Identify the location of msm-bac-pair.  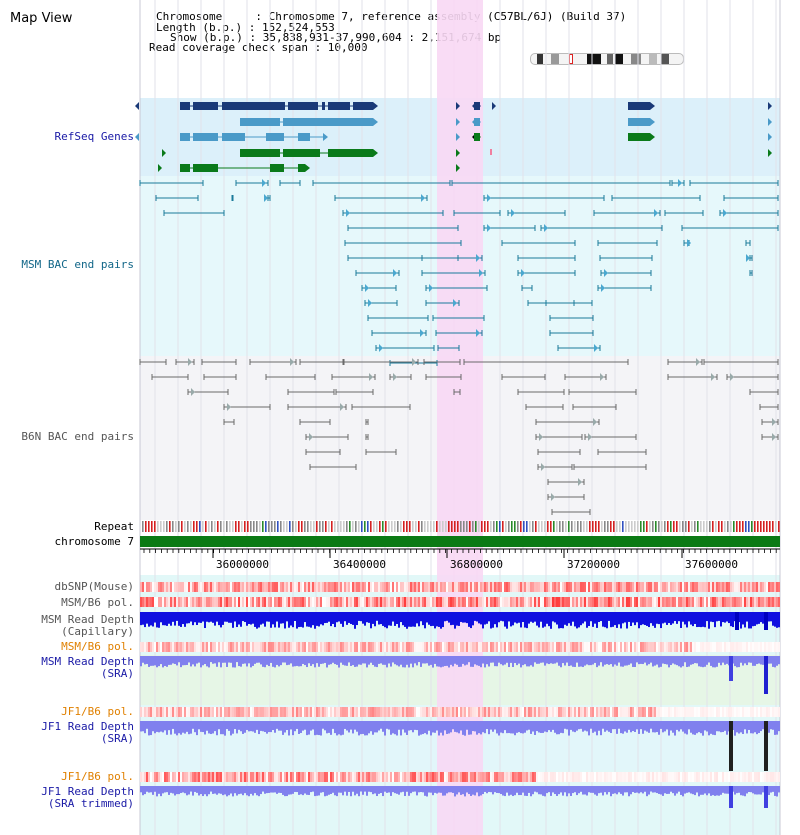
(624, 288).